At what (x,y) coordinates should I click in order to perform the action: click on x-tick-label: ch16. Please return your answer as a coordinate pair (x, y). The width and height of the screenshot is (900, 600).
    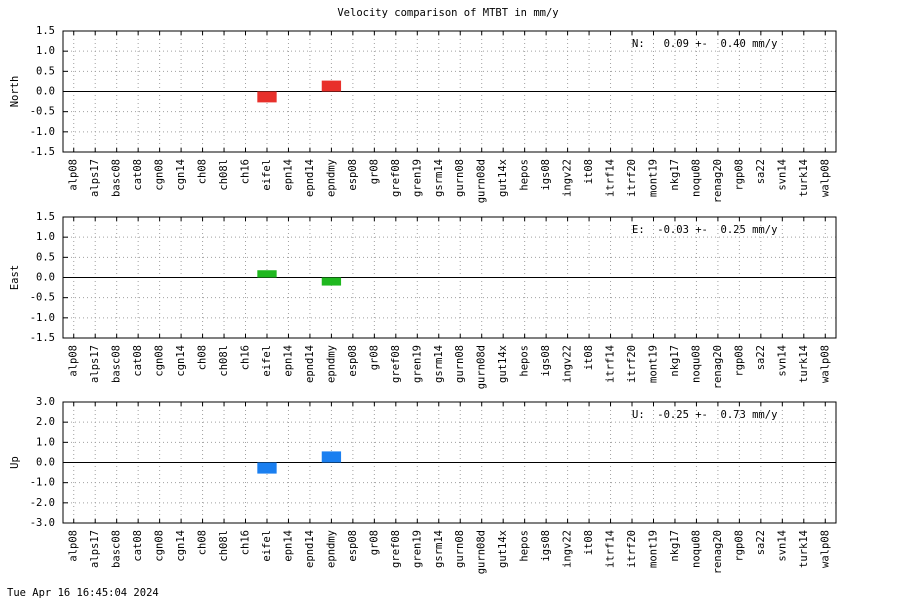
    Looking at the image, I should click on (246, 542).